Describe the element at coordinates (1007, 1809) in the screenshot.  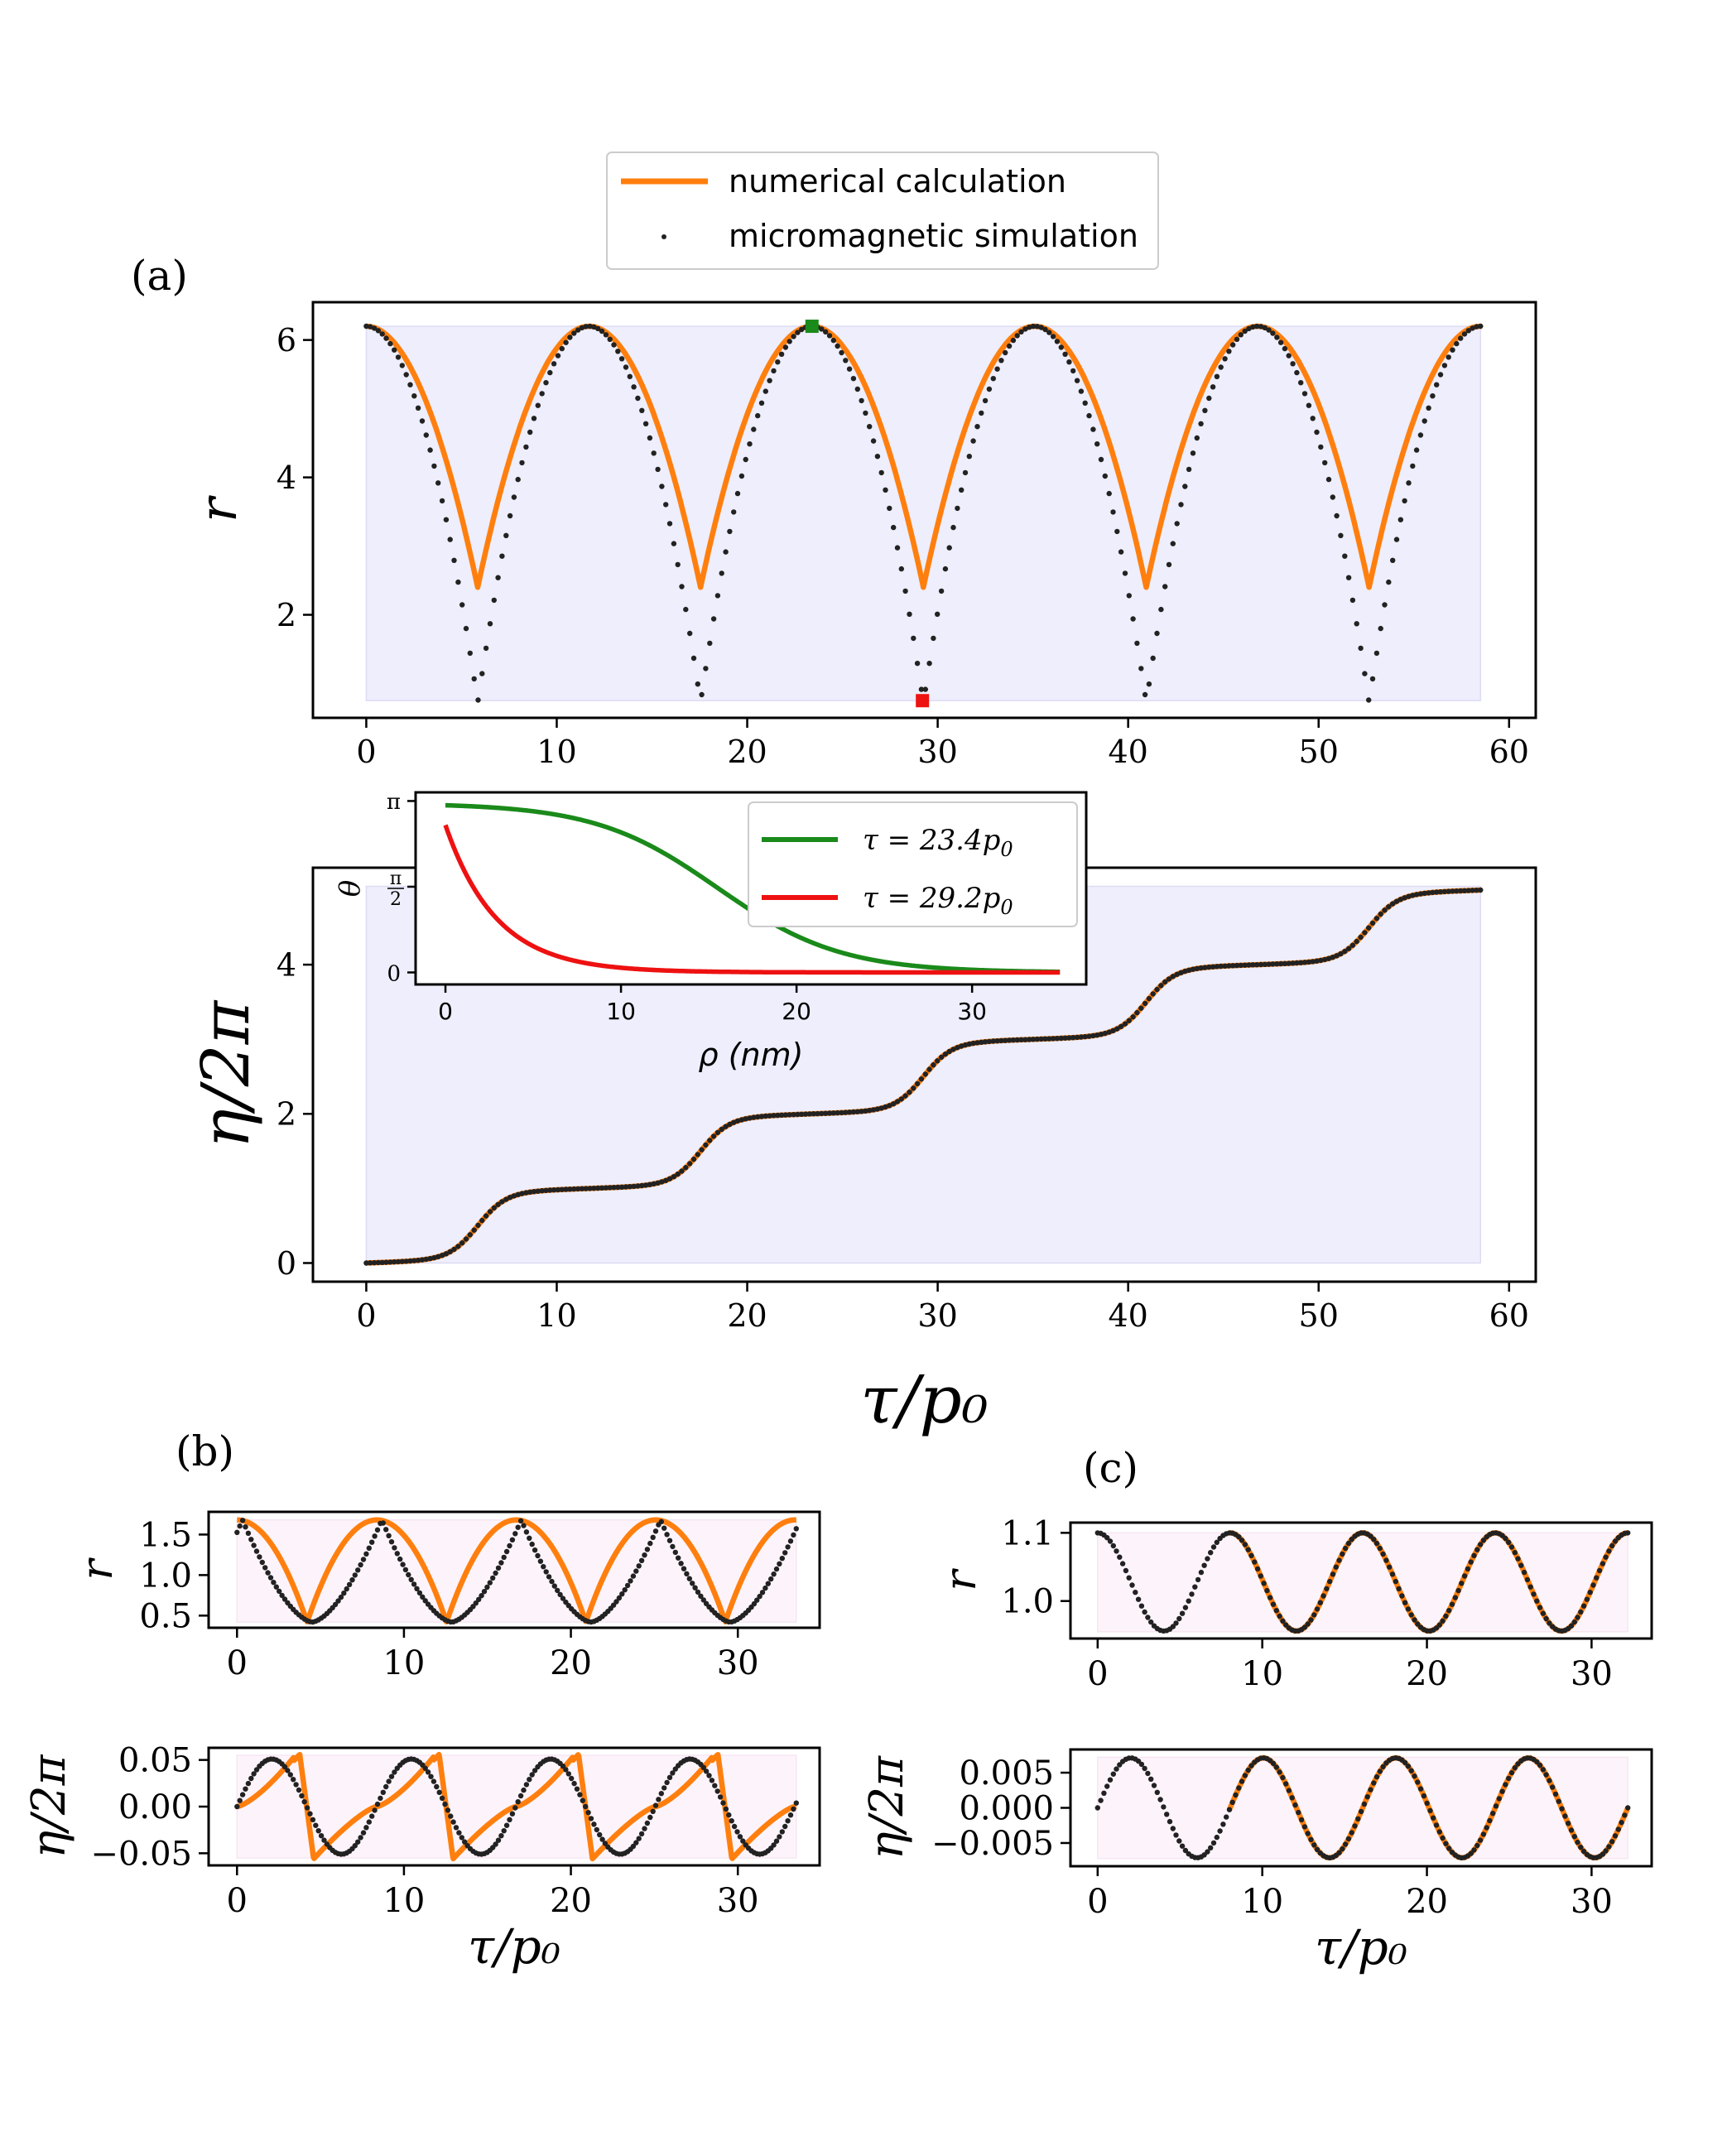
I see `y-tick-label: 0.000` at that location.